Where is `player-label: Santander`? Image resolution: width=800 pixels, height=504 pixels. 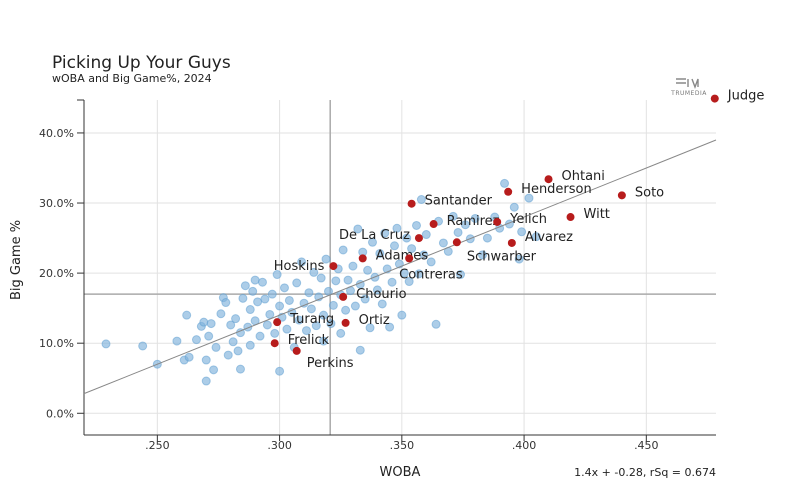
player-label: Santander is located at coordinates (459, 201).